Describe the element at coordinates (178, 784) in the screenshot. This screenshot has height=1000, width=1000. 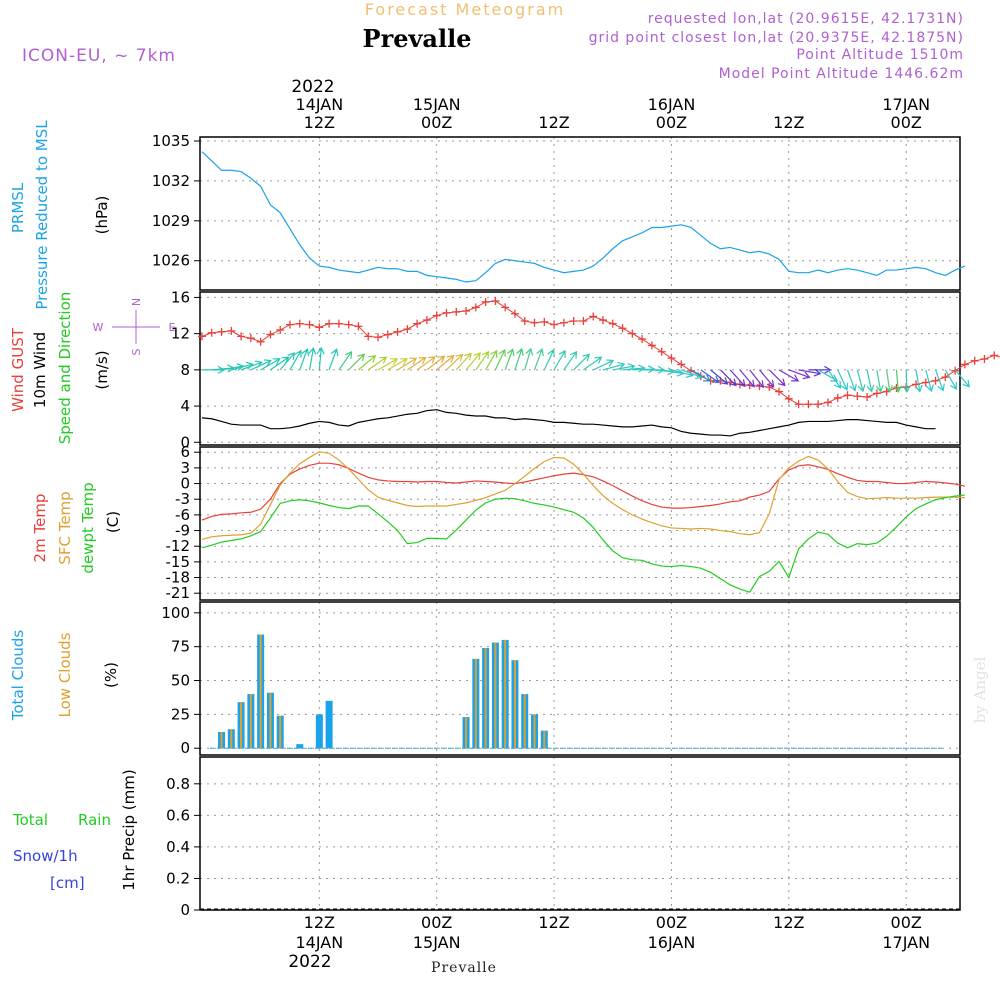
I see `y-tick-label: 0.8` at that location.